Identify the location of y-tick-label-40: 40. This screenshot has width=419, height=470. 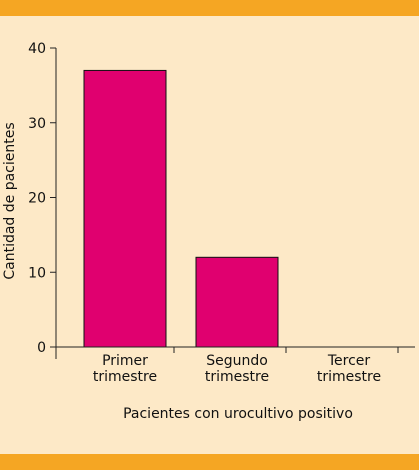
(37, 49).